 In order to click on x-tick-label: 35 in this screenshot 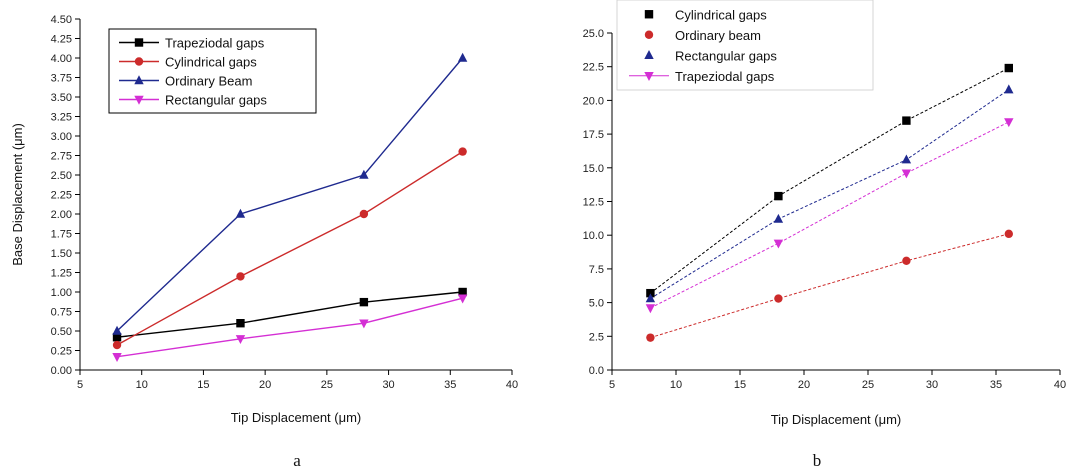, I will do `click(996, 385)`.